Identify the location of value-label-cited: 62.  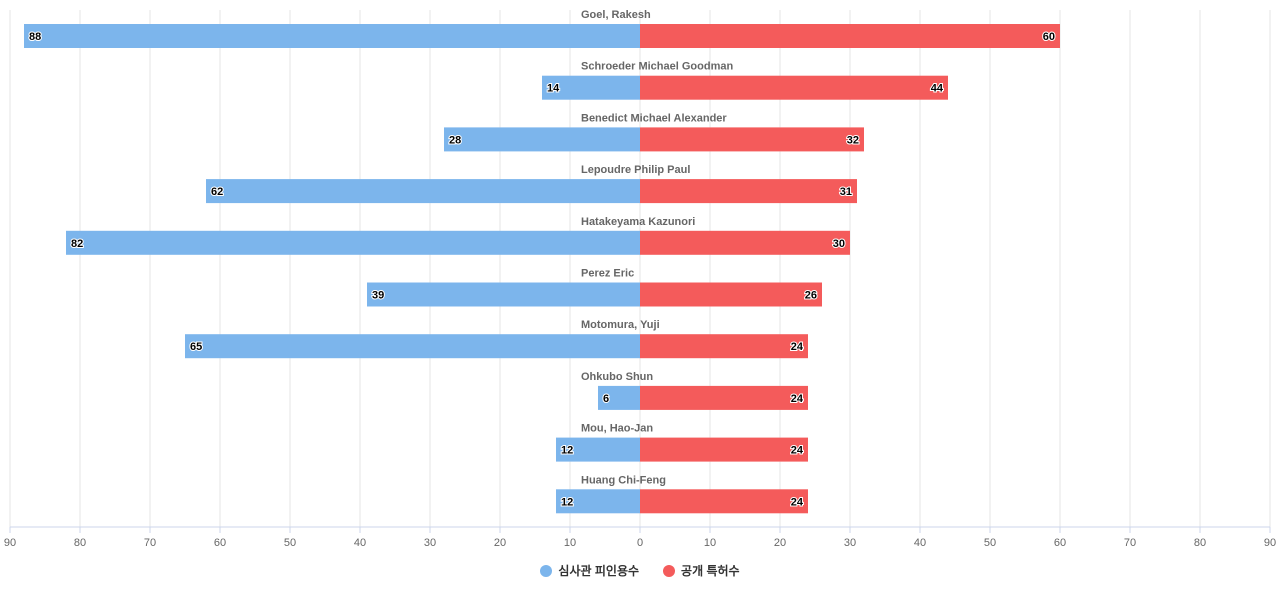
(217, 192).